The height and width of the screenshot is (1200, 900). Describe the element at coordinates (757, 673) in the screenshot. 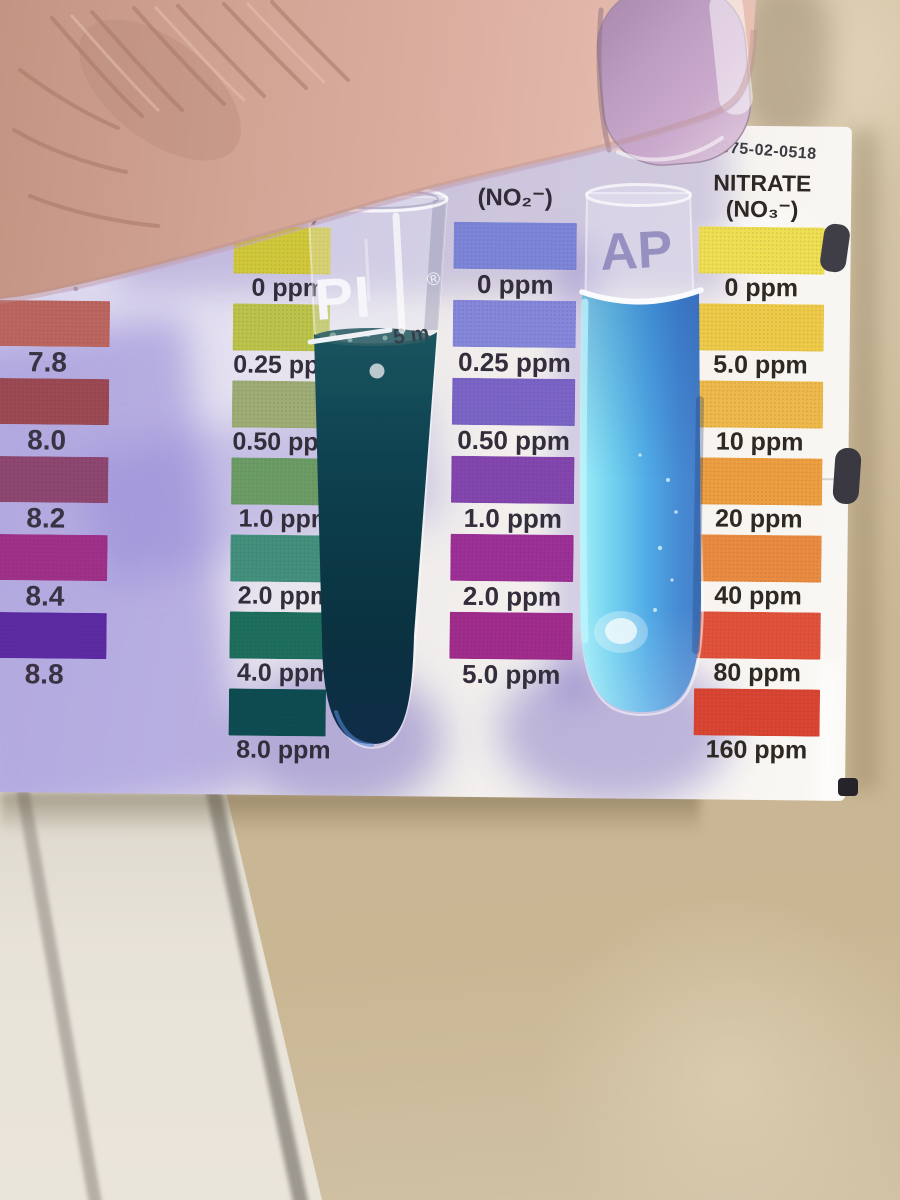

I see `swatch-label: 80 ppm` at that location.